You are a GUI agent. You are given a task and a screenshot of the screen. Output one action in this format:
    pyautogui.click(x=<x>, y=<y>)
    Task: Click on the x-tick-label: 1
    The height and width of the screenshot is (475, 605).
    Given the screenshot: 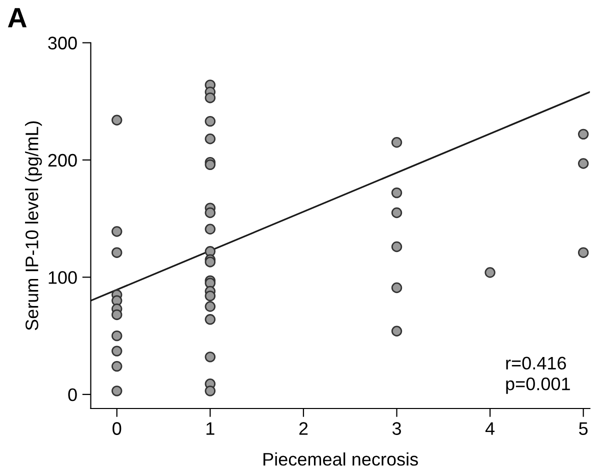 What is the action you would take?
    pyautogui.click(x=210, y=428)
    